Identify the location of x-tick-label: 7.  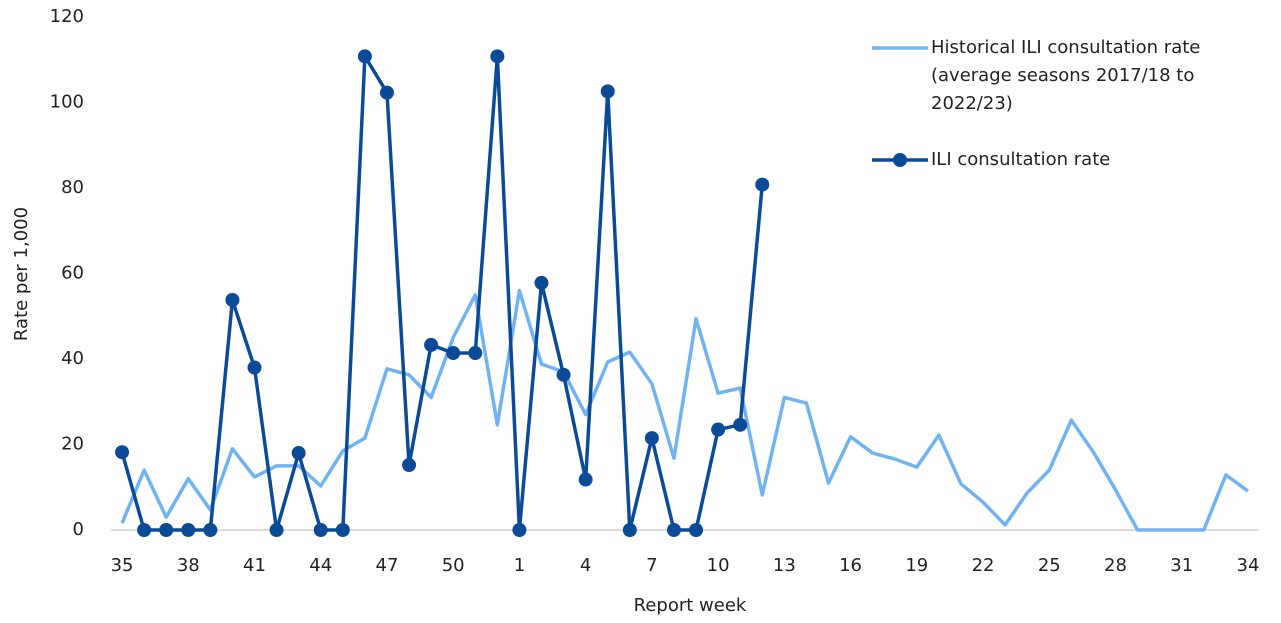
(651, 565).